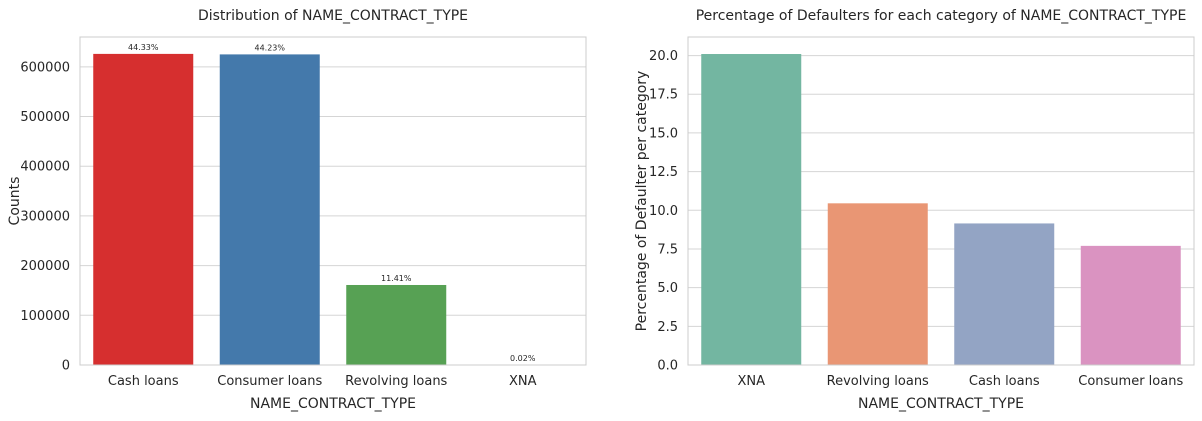 The image size is (1202, 421). I want to click on y-tick-label: 2.5, so click(667, 327).